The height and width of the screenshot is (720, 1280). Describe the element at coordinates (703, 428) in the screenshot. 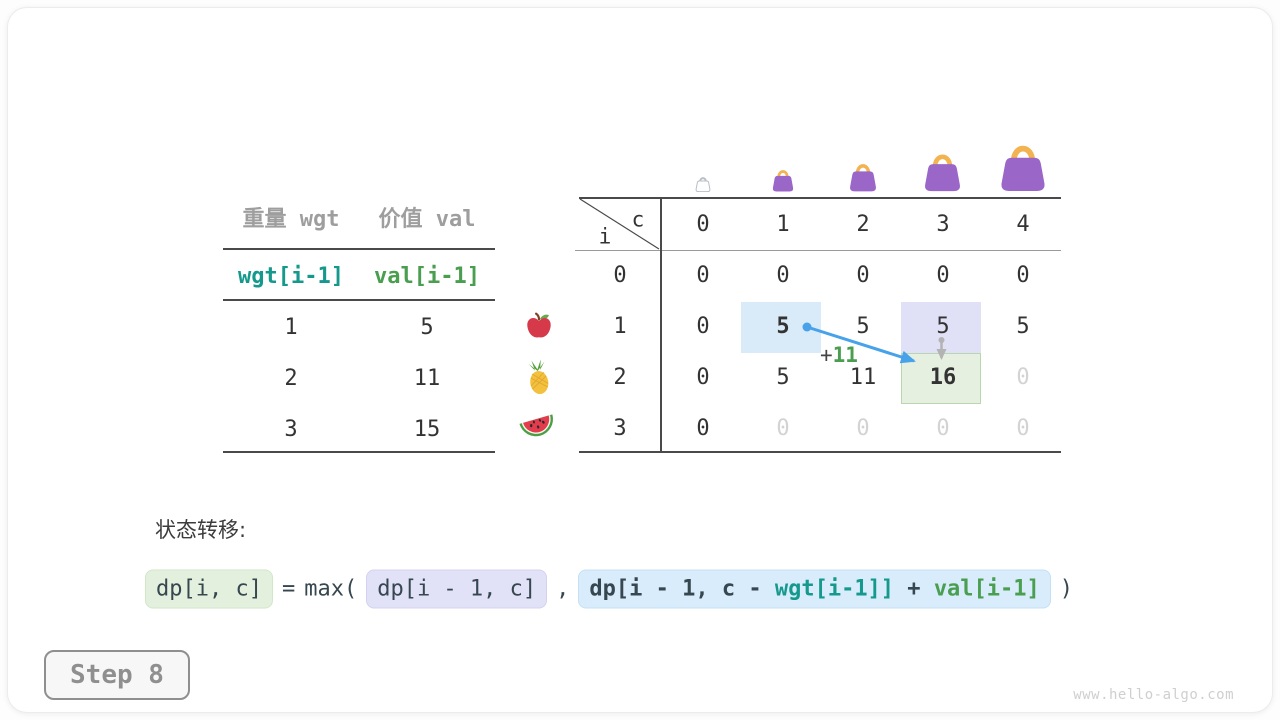

I see `dp-cell-3-0: 0` at that location.